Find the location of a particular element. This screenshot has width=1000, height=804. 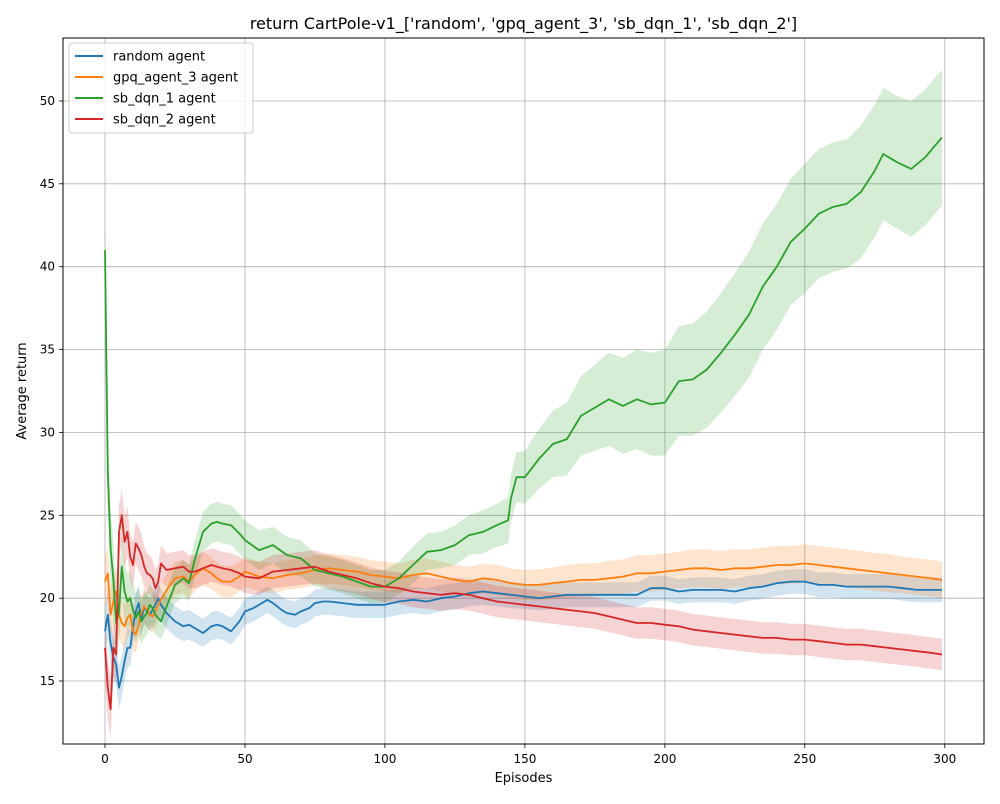

y-tick-label: 20 is located at coordinates (47, 598).